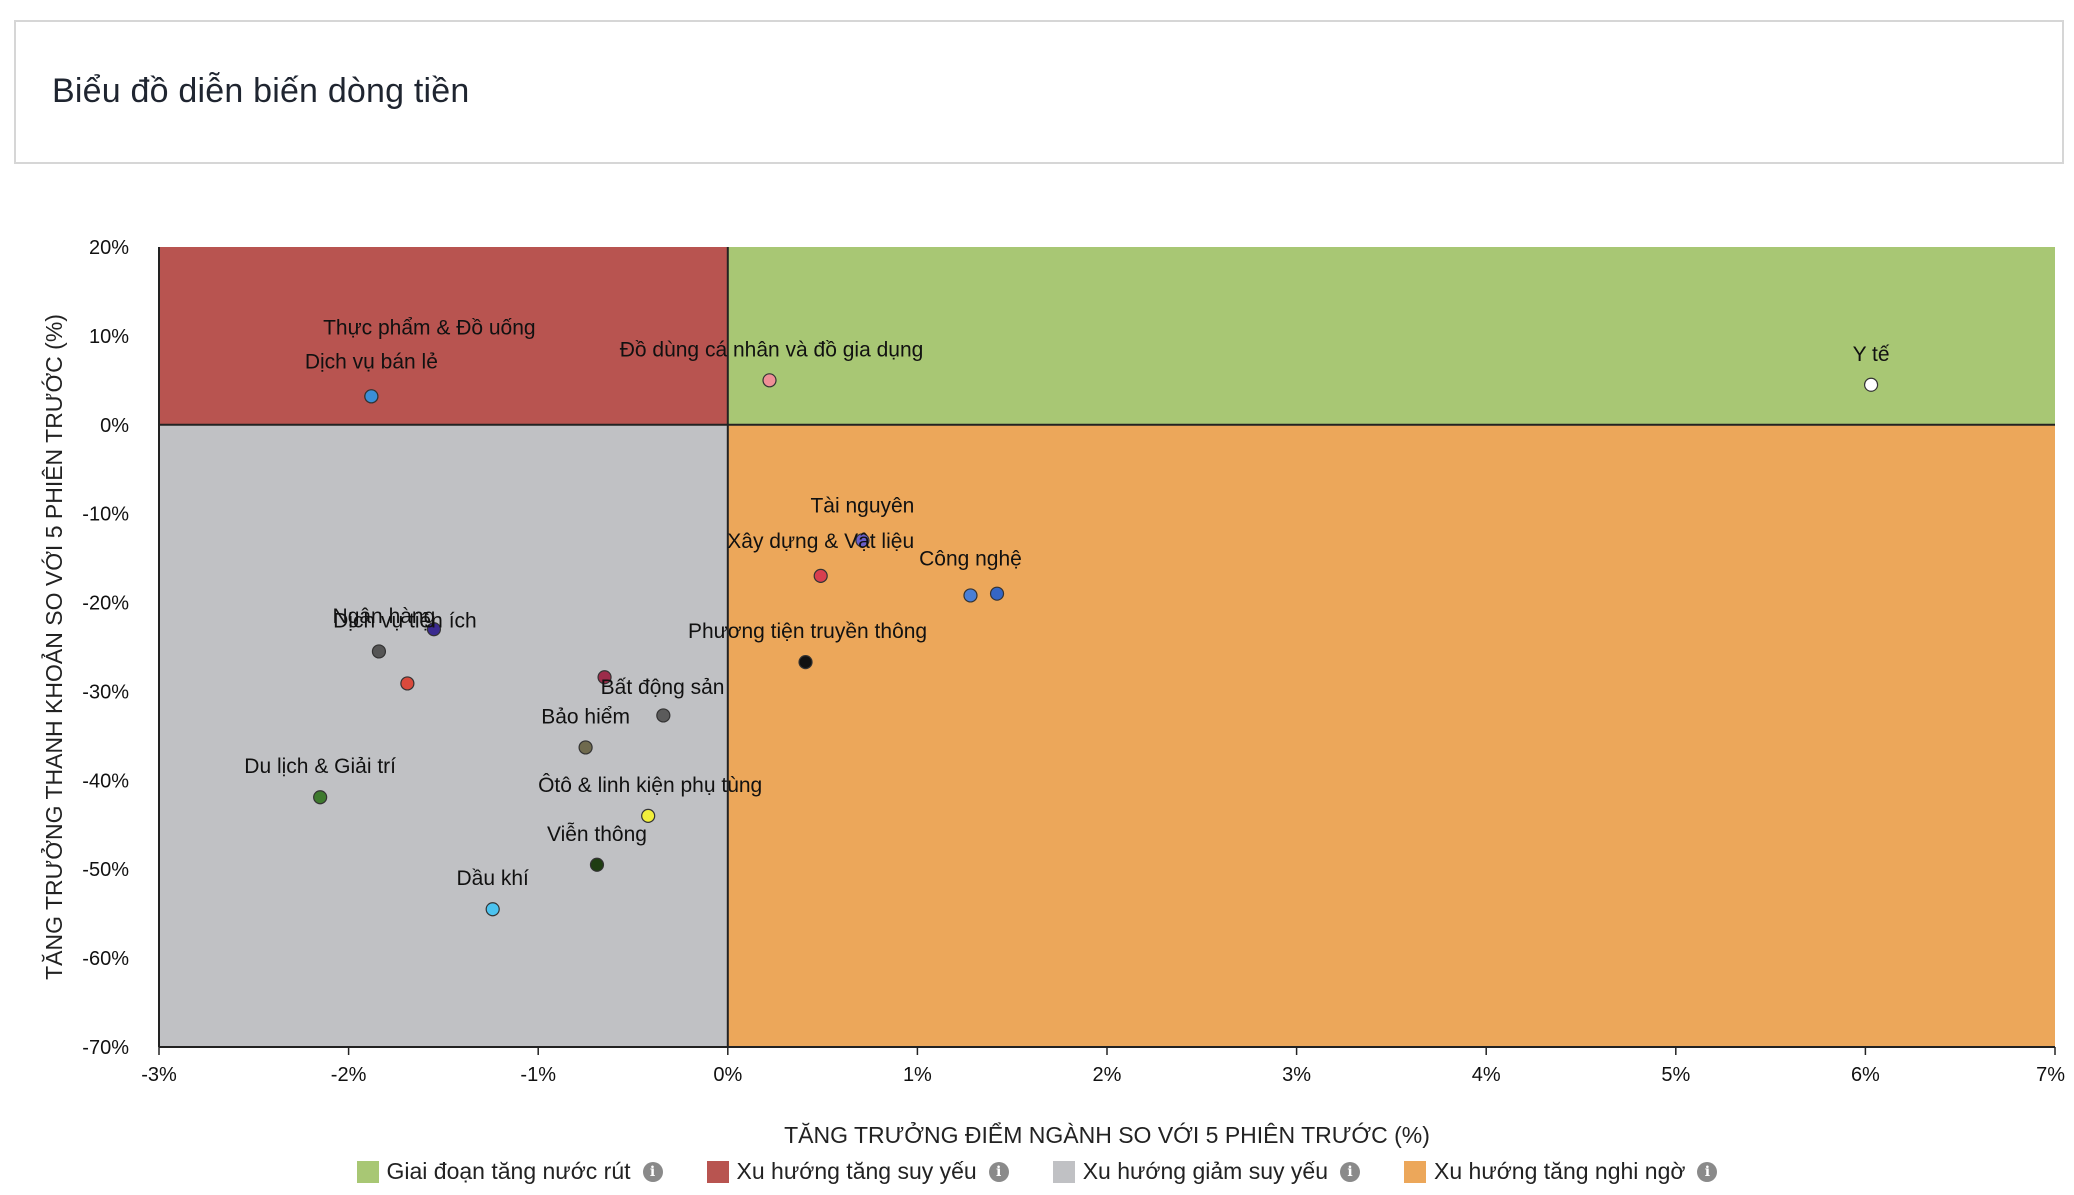 This screenshot has width=2074, height=1195. I want to click on y-tick-label: -50%, so click(105, 870).